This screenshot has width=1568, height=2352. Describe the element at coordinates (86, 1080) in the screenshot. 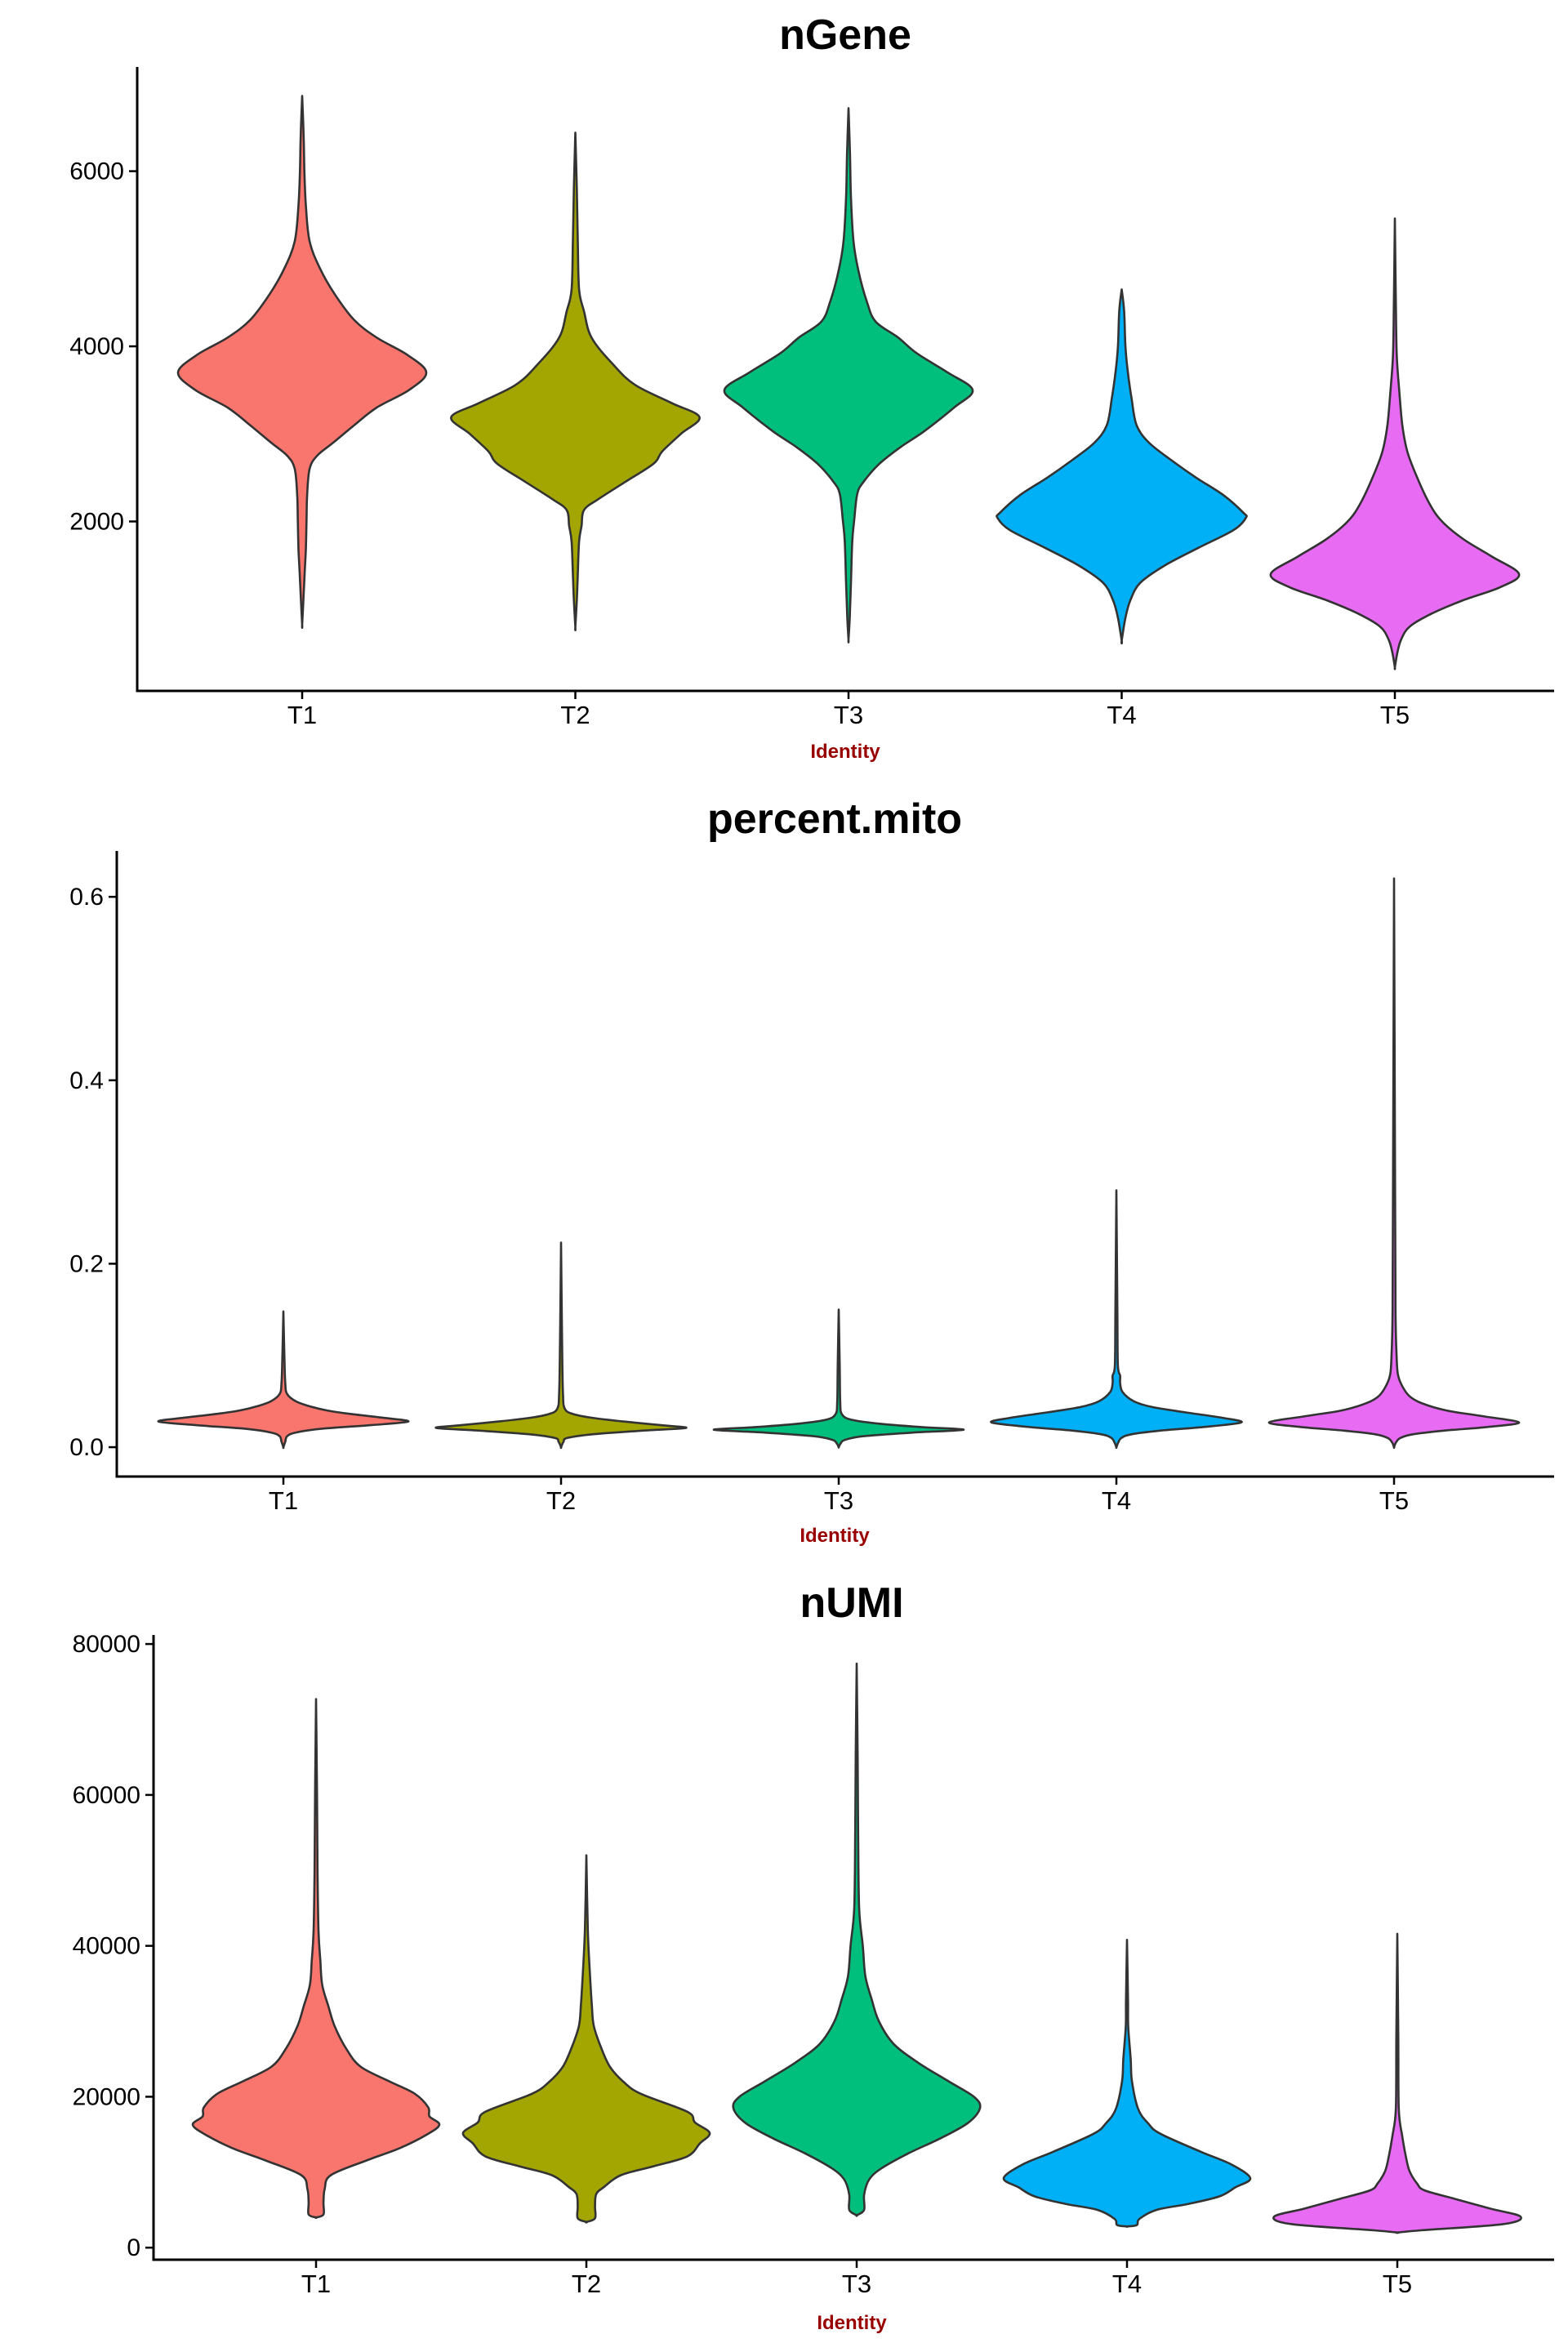

I see `y-tick-label: 0.4` at that location.